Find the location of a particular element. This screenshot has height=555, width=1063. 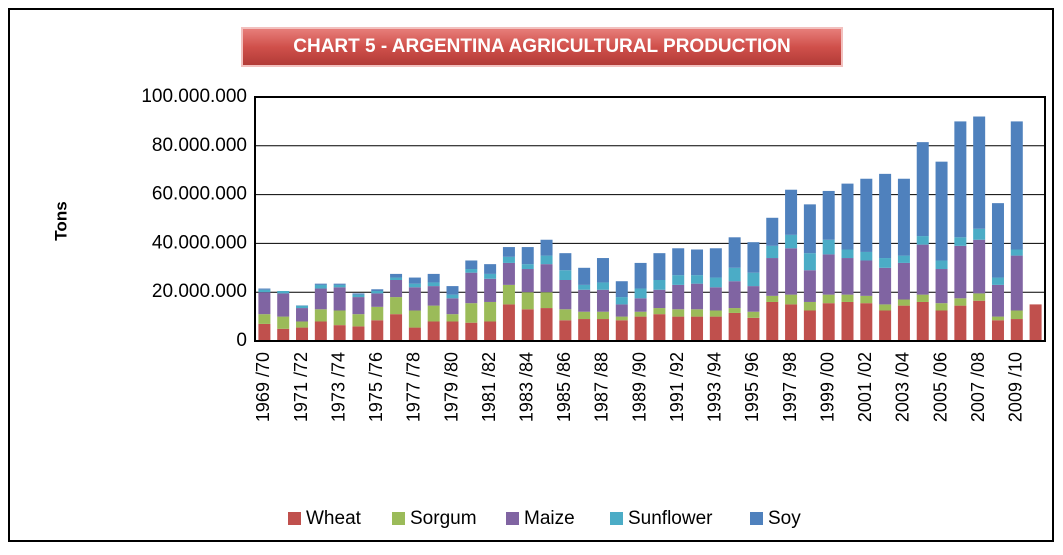

y-tick-label: 40.000.000 is located at coordinates (199, 242).